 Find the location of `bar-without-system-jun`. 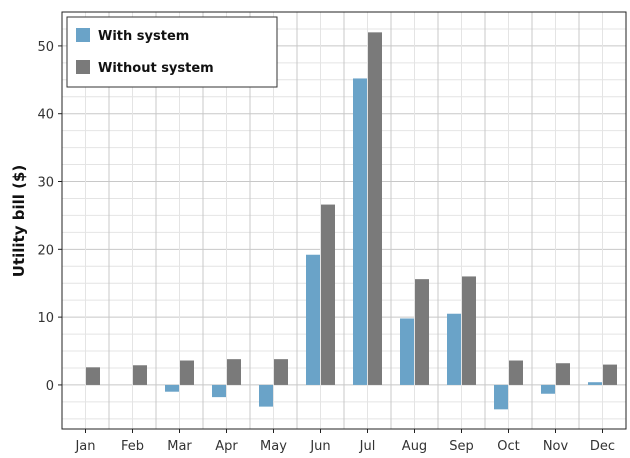

bar-without-system-jun is located at coordinates (328, 294).